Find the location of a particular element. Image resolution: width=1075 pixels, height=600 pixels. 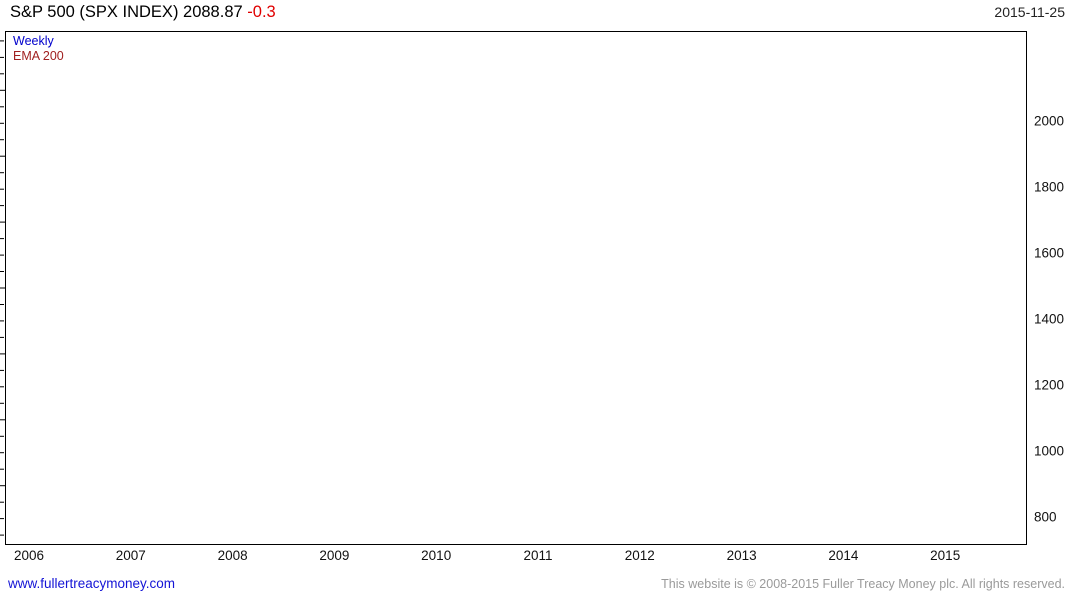

site-url: www.fullertreacymoney.com is located at coordinates (92, 583).